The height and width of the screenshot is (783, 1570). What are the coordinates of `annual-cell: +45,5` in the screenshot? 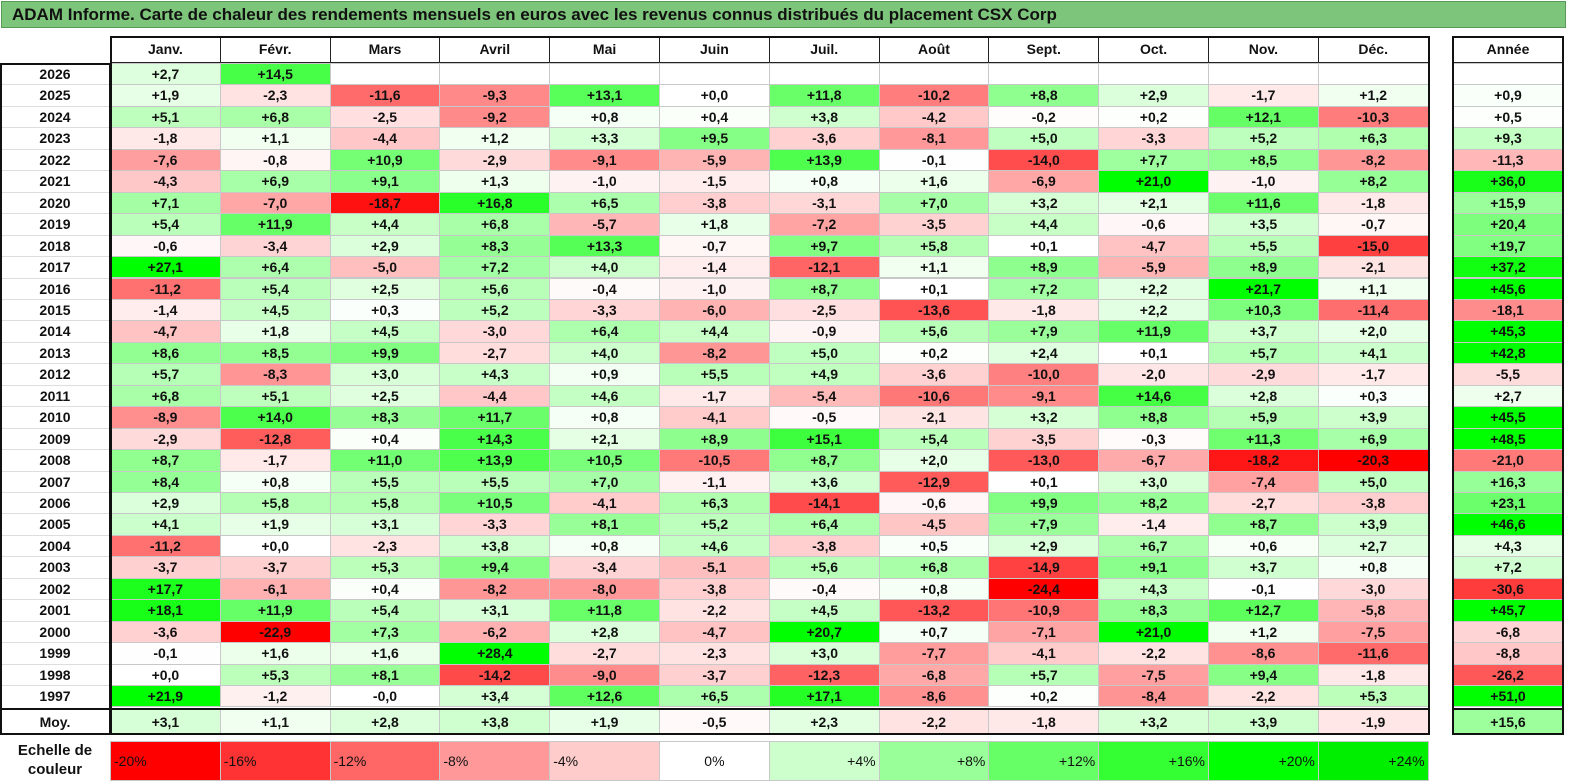 It's located at (1508, 417).